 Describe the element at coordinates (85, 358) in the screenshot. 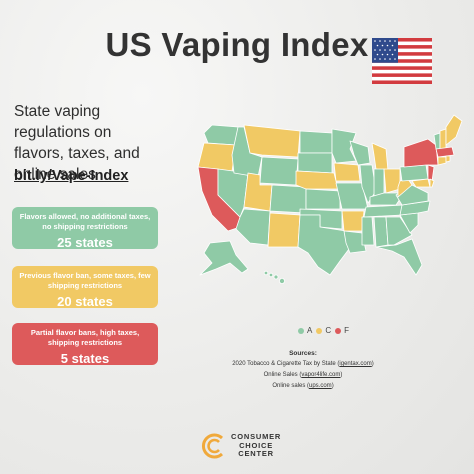

I see `category-count: 5 states` at that location.